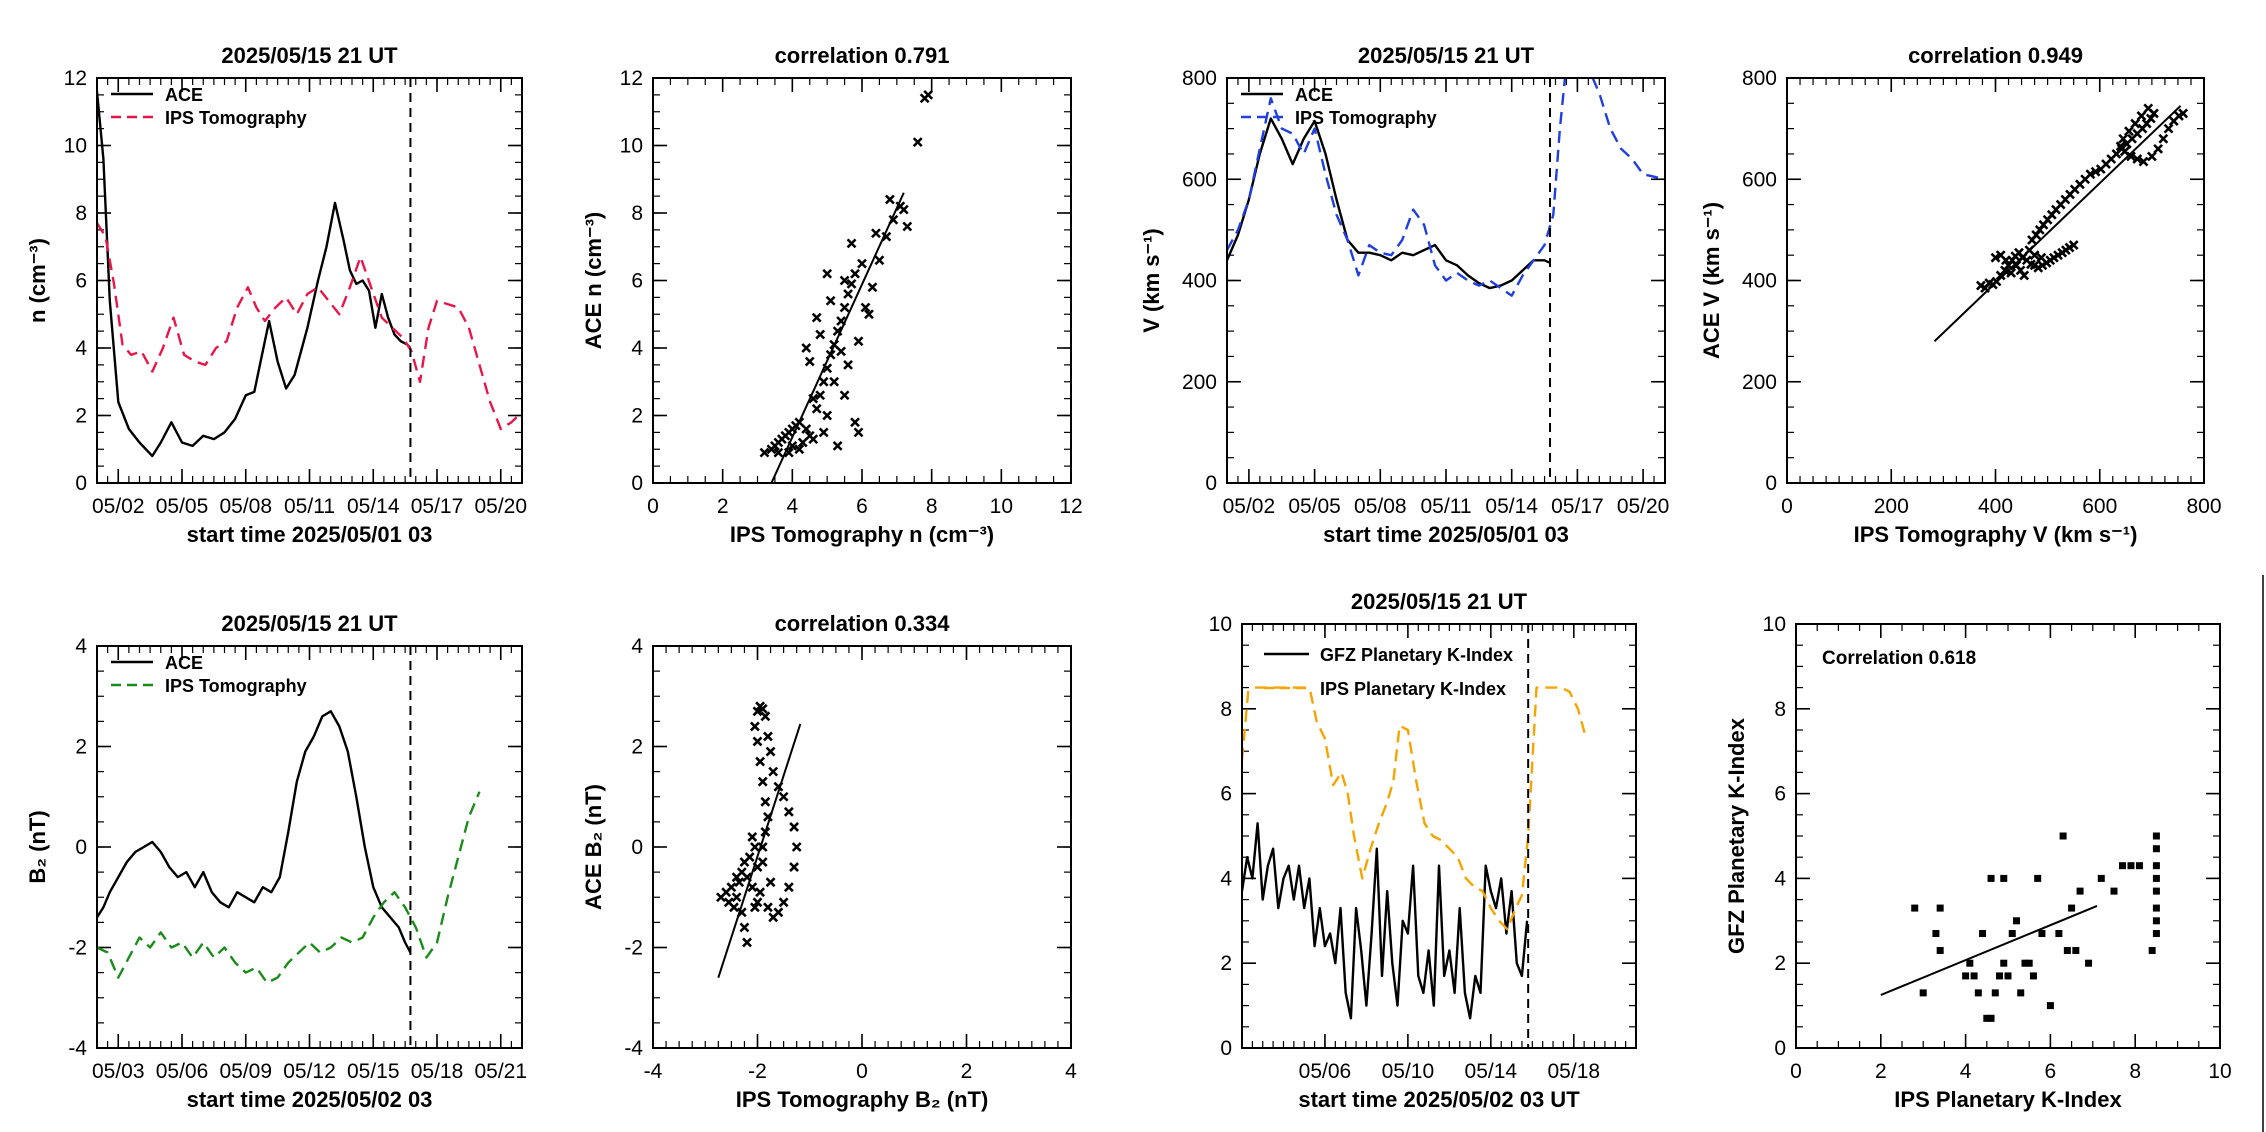  I want to click on x-tick-label: 05/06, so click(182, 1071).